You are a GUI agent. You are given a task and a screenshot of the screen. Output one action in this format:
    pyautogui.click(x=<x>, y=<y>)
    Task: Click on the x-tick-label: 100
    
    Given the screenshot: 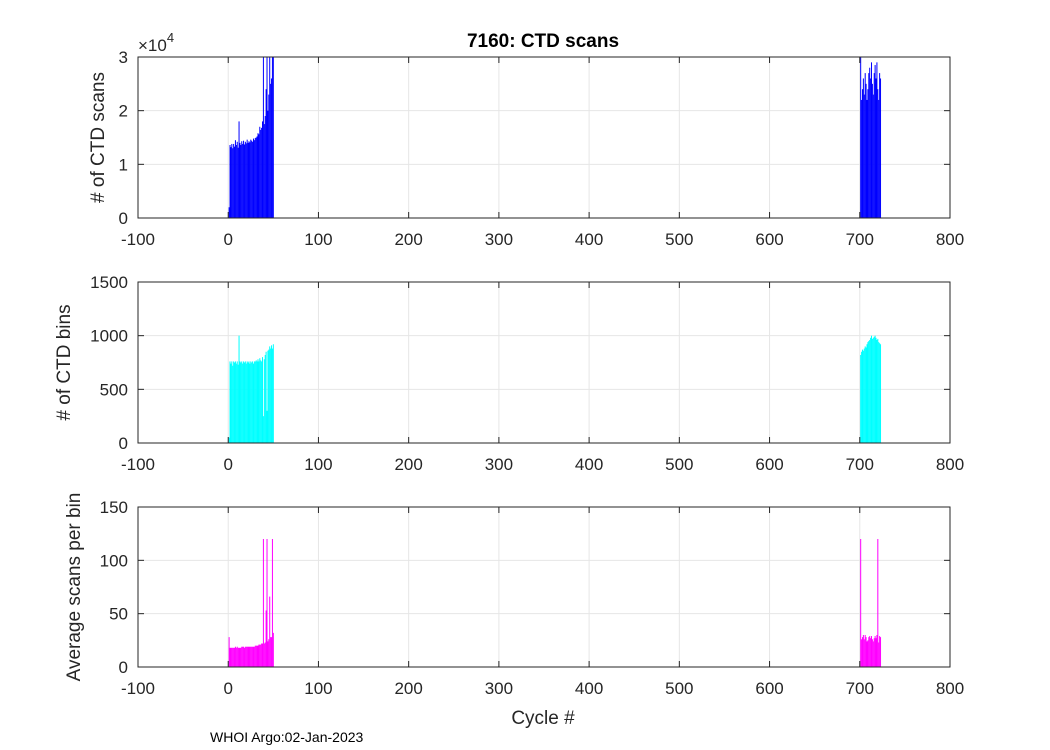 What is the action you would take?
    pyautogui.click(x=318, y=688)
    